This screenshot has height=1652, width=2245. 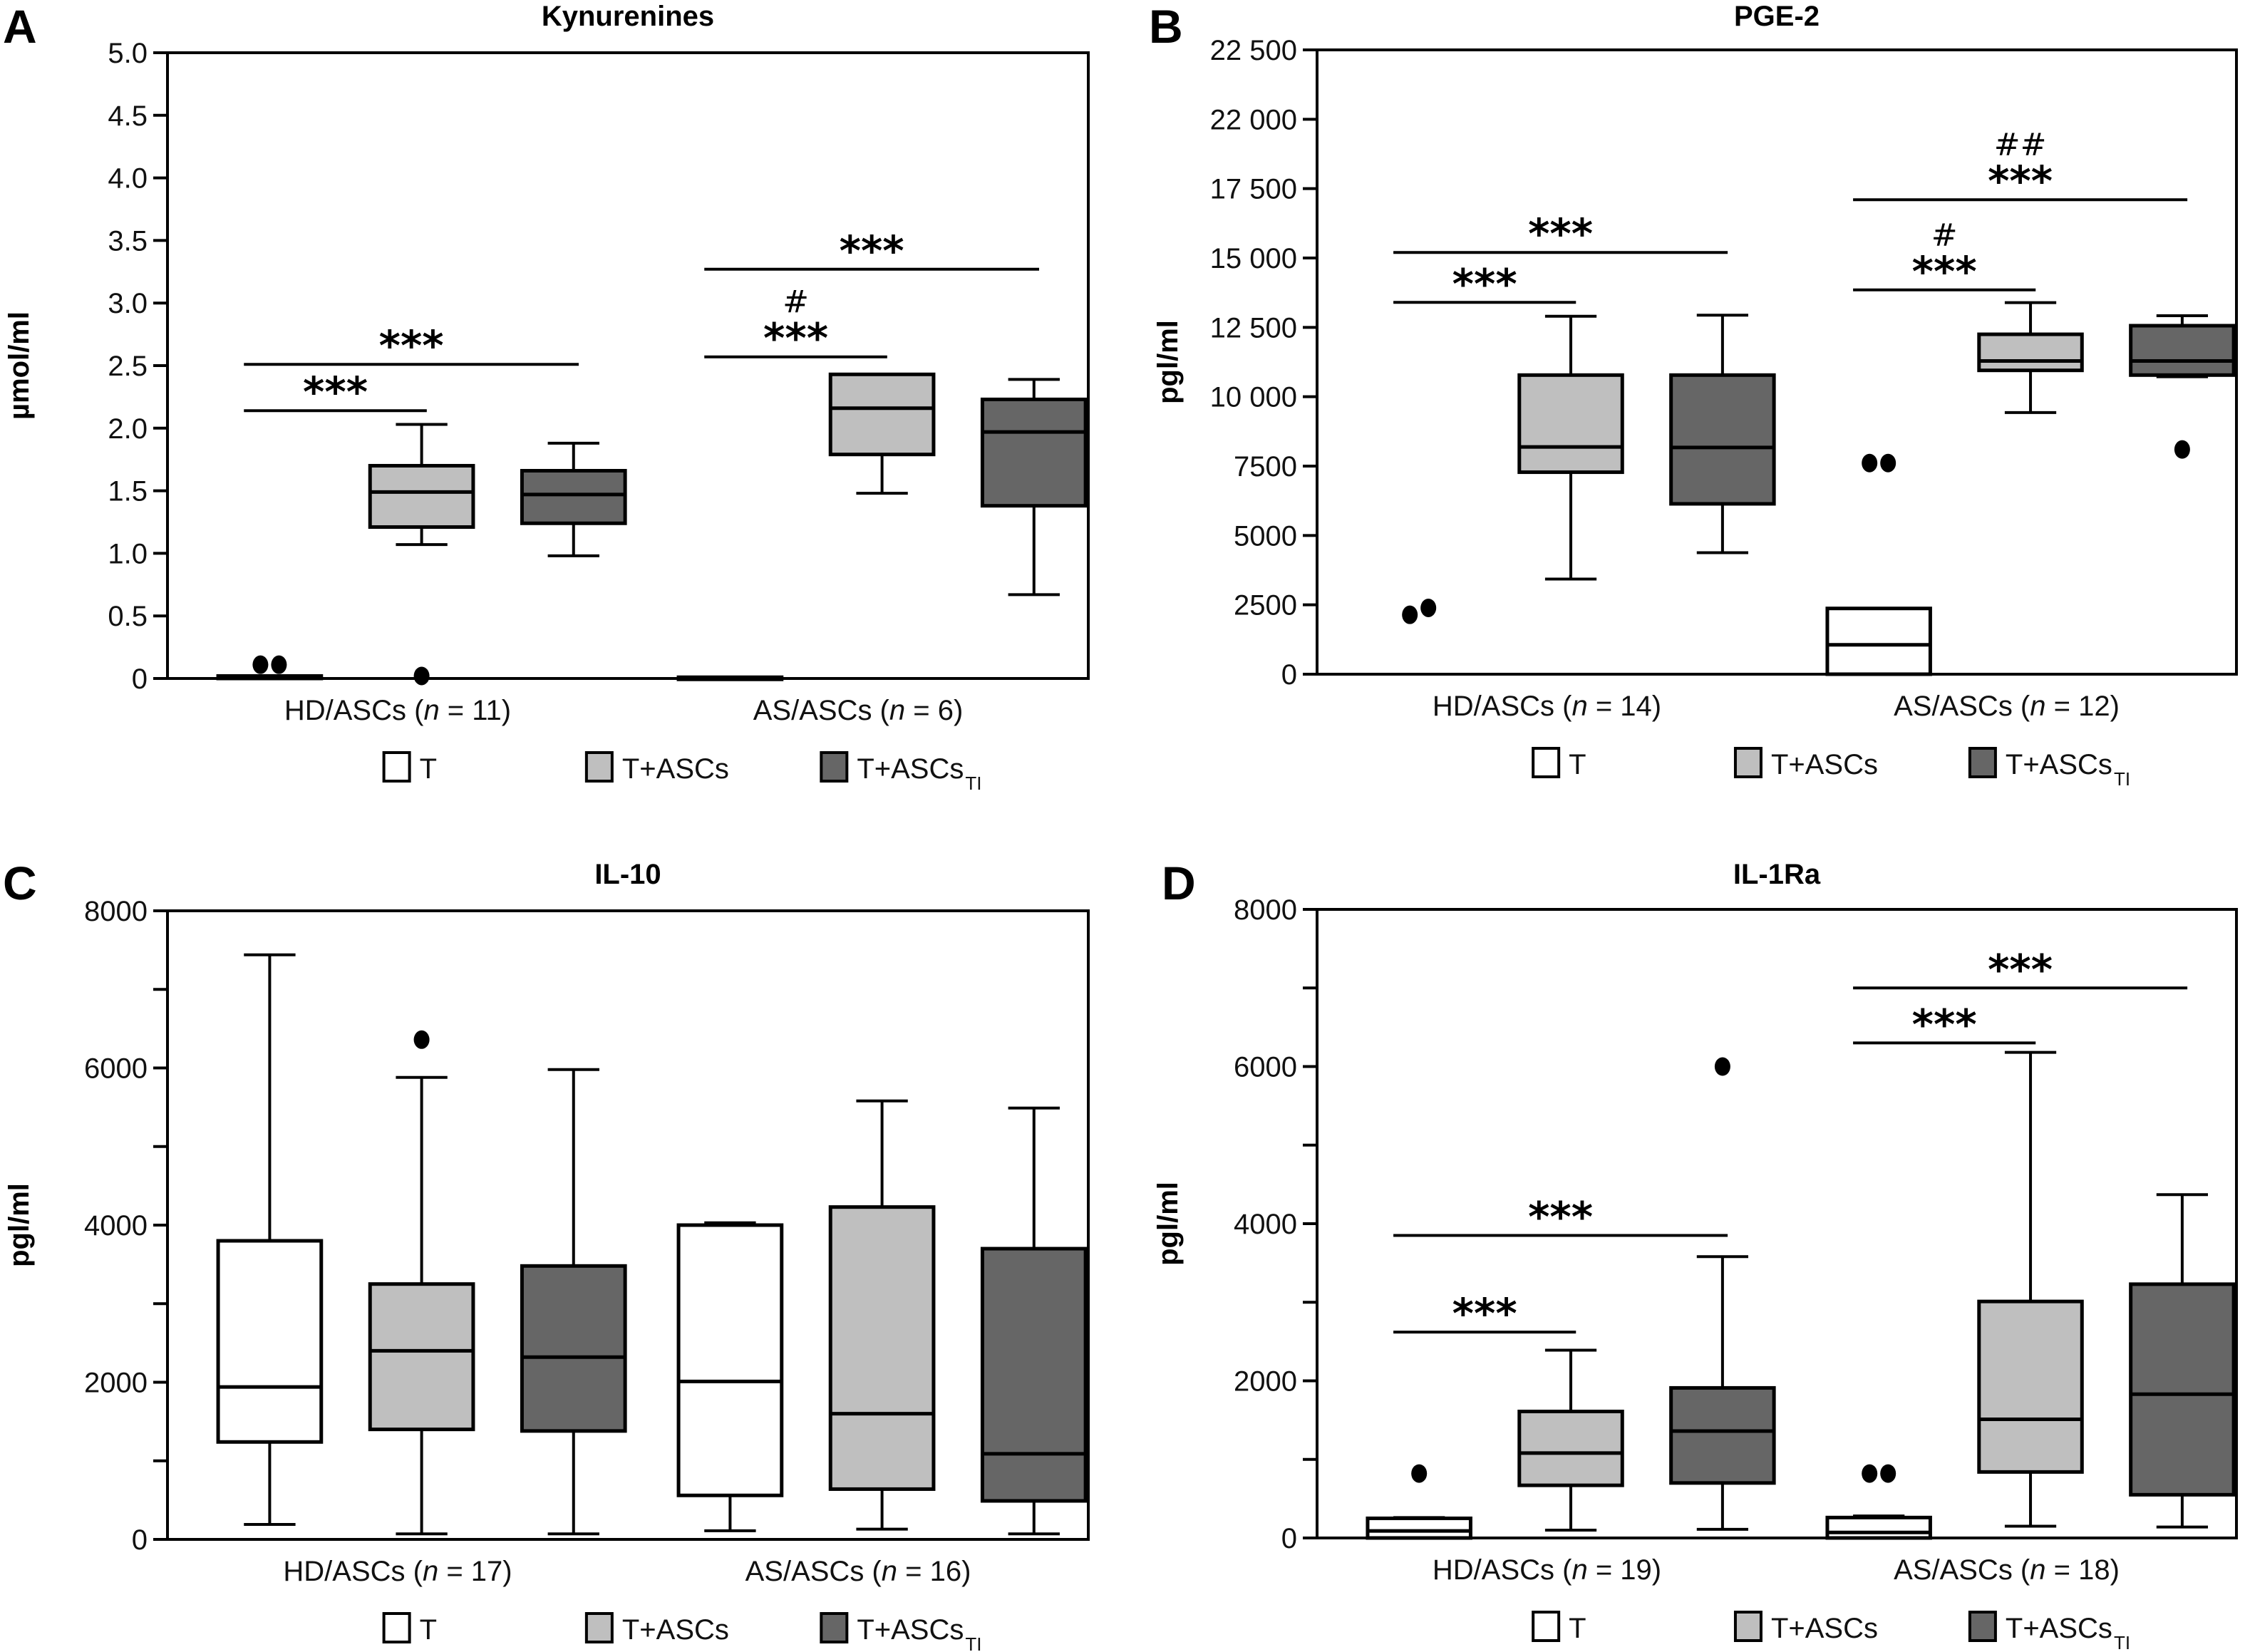 I want to click on significance-annotation: ***#, so click(x=795, y=323).